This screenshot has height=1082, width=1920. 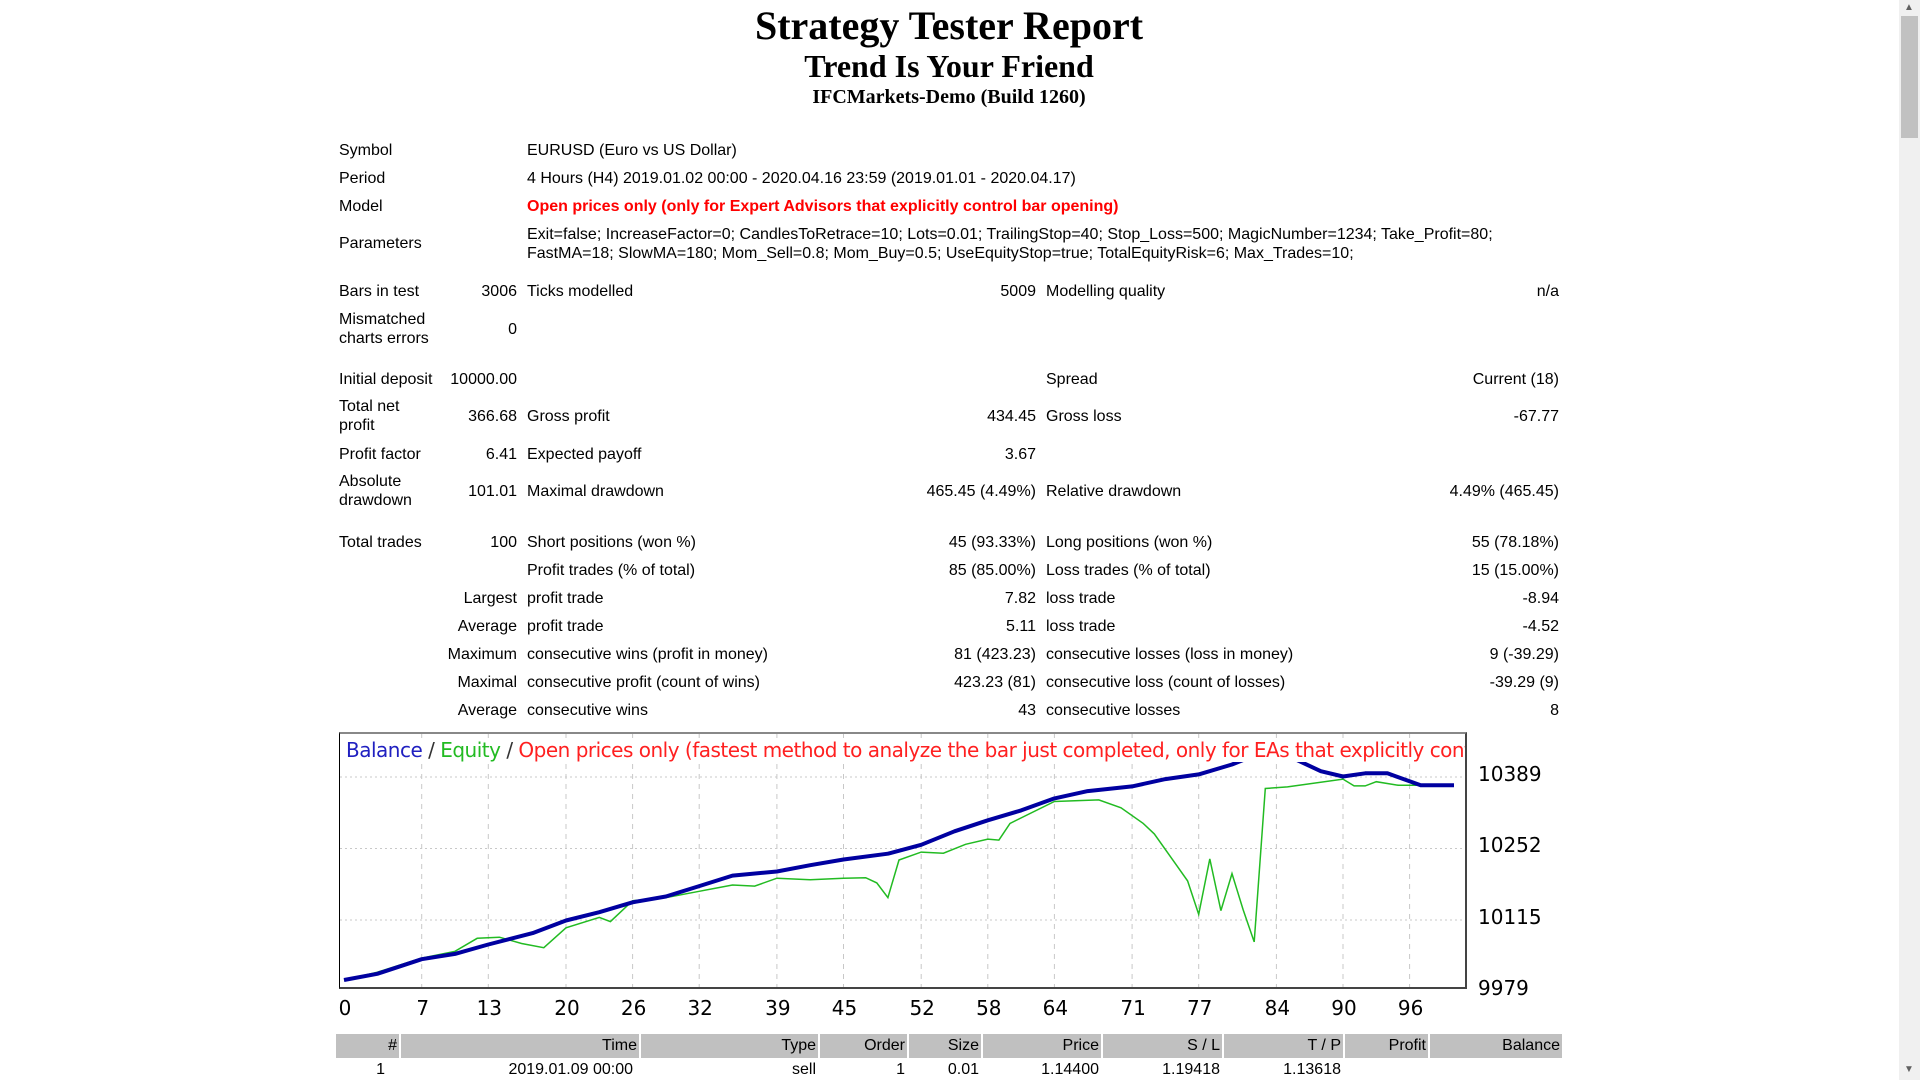 What do you see at coordinates (1070, 1069) in the screenshot?
I see `cell-price: 1.14400` at bounding box center [1070, 1069].